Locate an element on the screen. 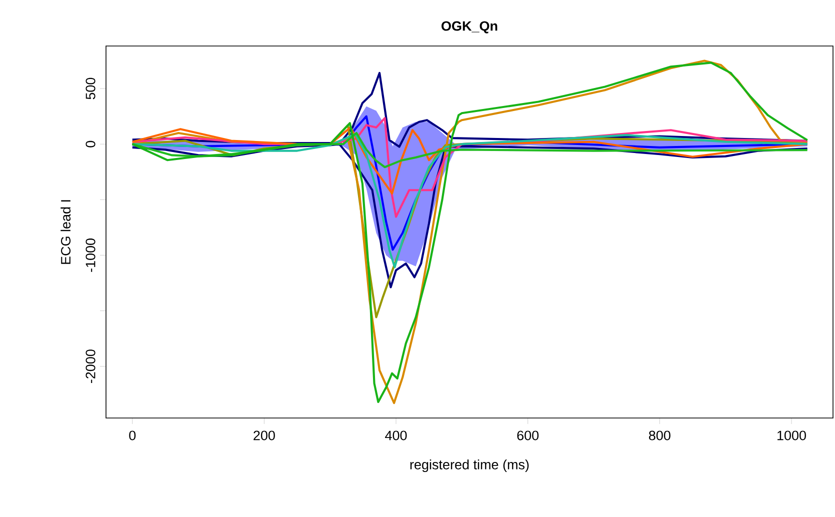 Image resolution: width=835 pixels, height=517 pixels. chart-title: OGK_Qn is located at coordinates (470, 27).